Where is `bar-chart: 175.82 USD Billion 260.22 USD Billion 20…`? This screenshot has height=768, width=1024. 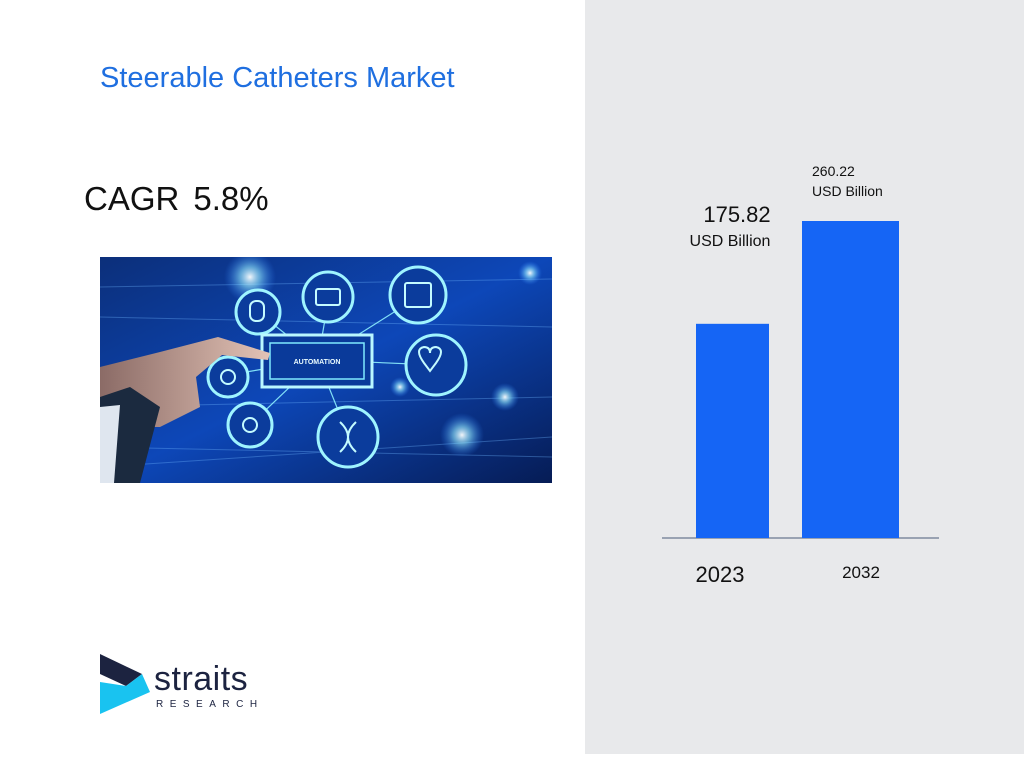 bar-chart: 175.82 USD Billion 260.22 USD Billion 20… is located at coordinates (800, 375).